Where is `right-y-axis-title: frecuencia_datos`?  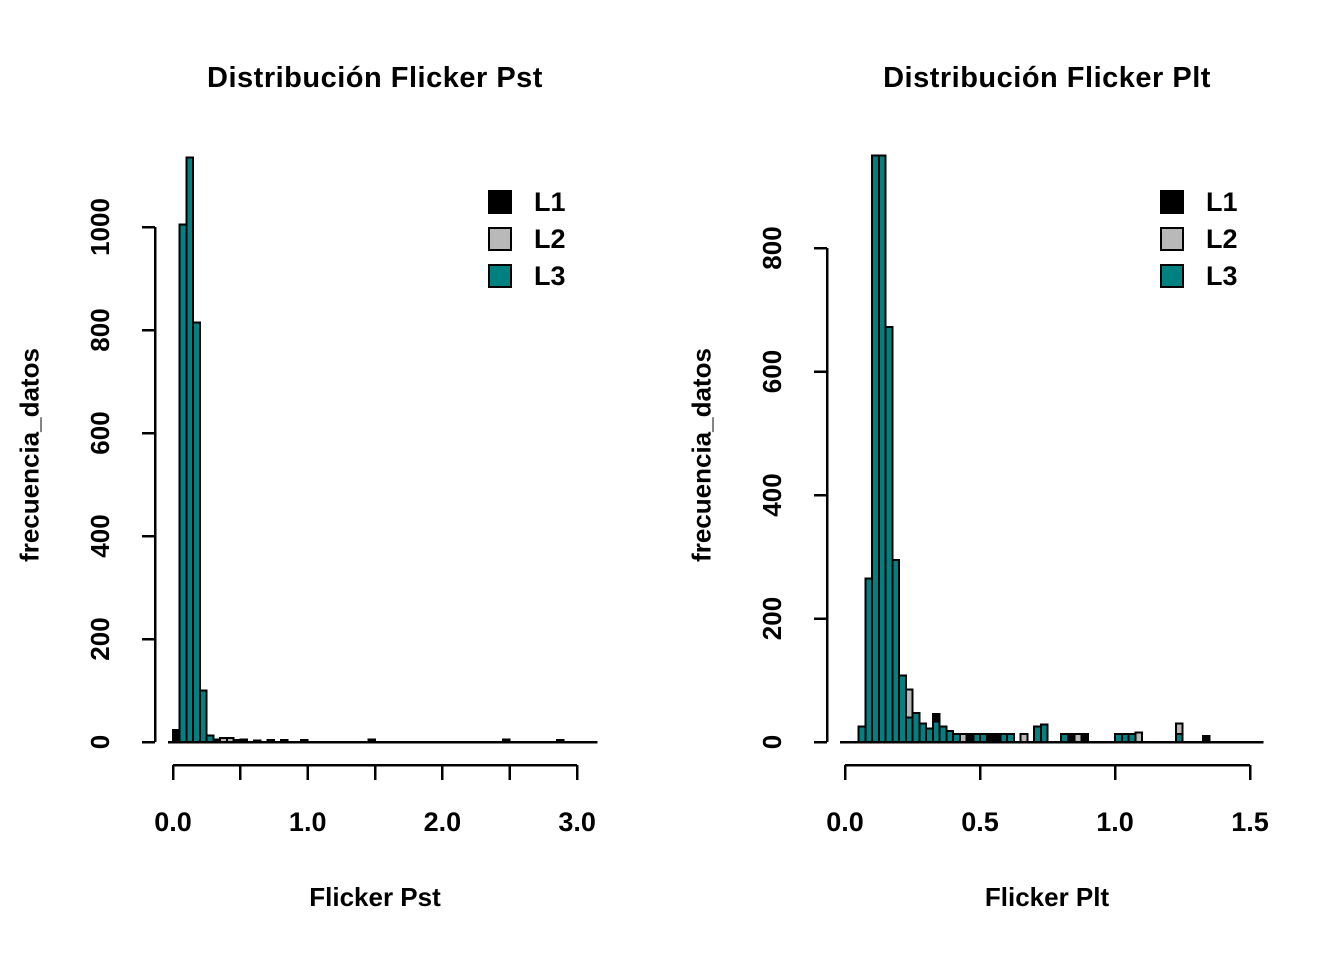
right-y-axis-title: frecuencia_datos is located at coordinates (701, 455).